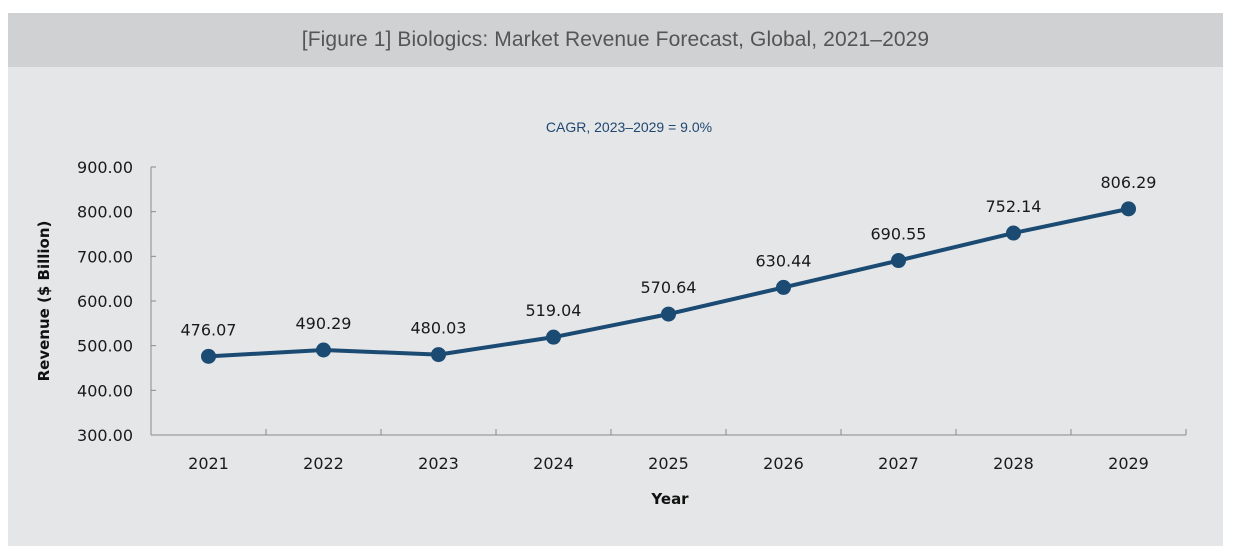 This screenshot has height=555, width=1233. What do you see at coordinates (669, 451) in the screenshot?
I see `x-axis: 2021 2022 2023 2024 2025 2026 2027 2028 2029` at bounding box center [669, 451].